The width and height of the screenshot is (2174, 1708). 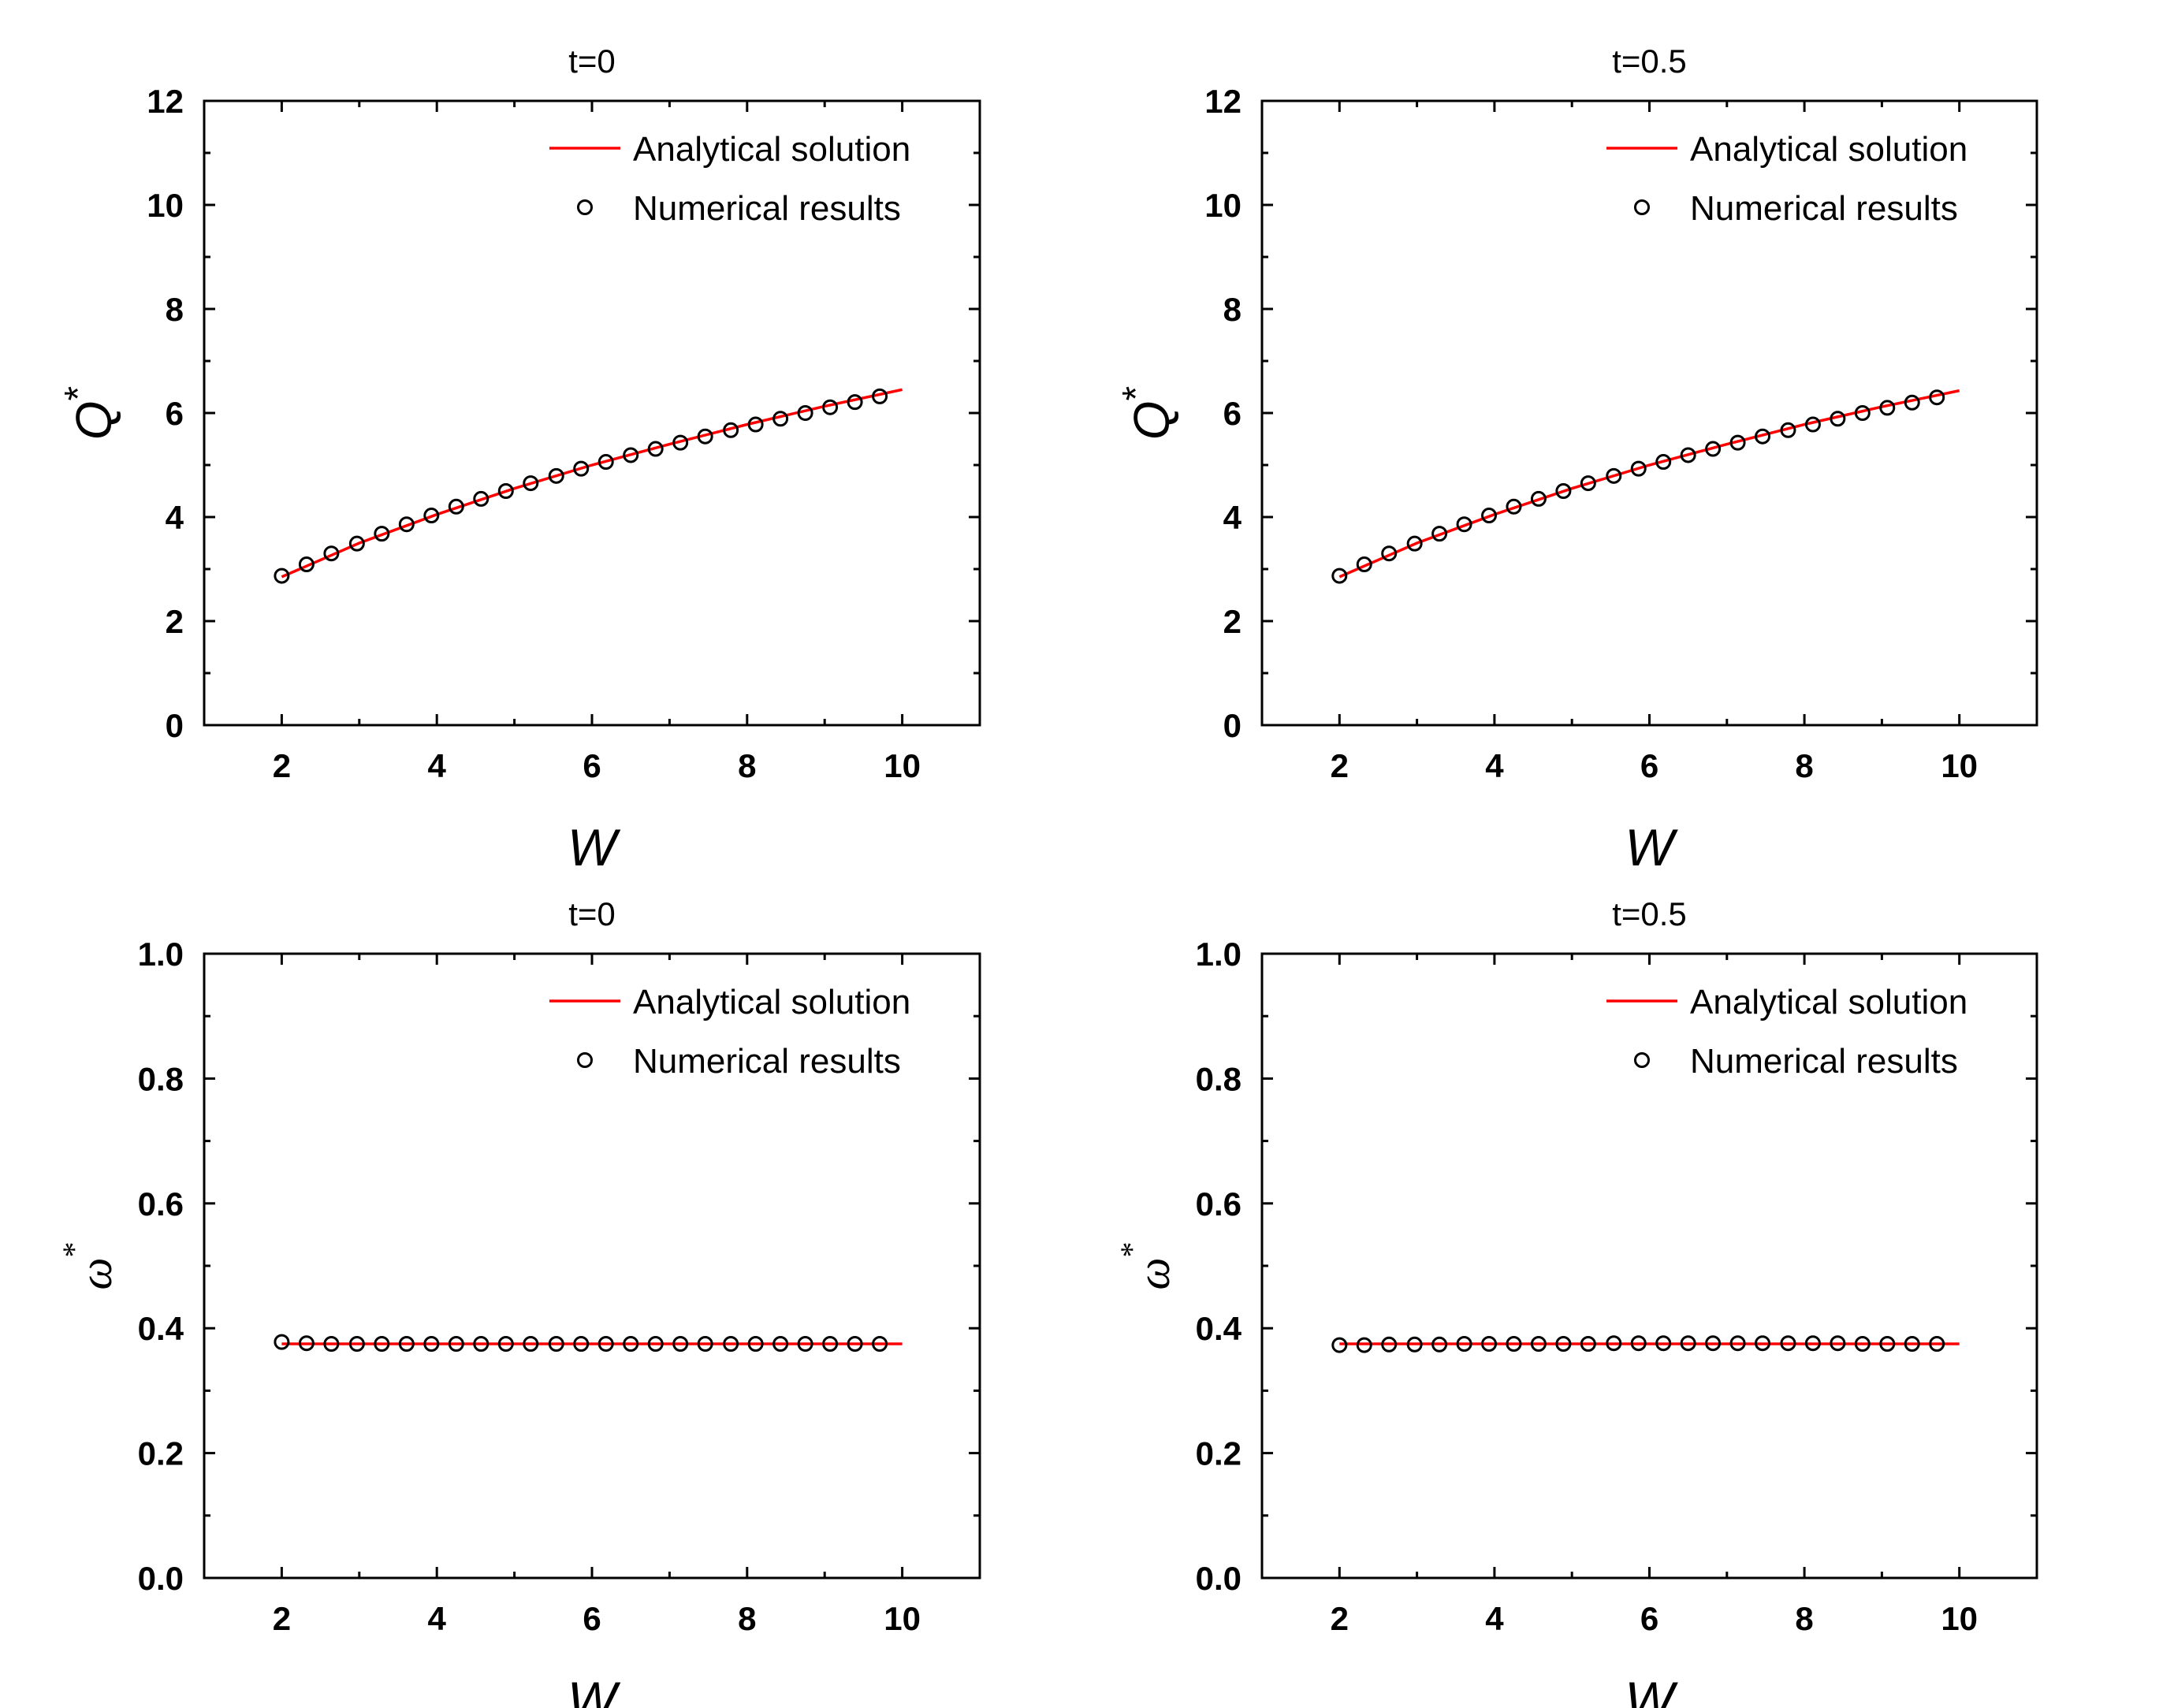 What do you see at coordinates (1824, 1061) in the screenshot?
I see `legend-label-numerical: Numerical results` at bounding box center [1824, 1061].